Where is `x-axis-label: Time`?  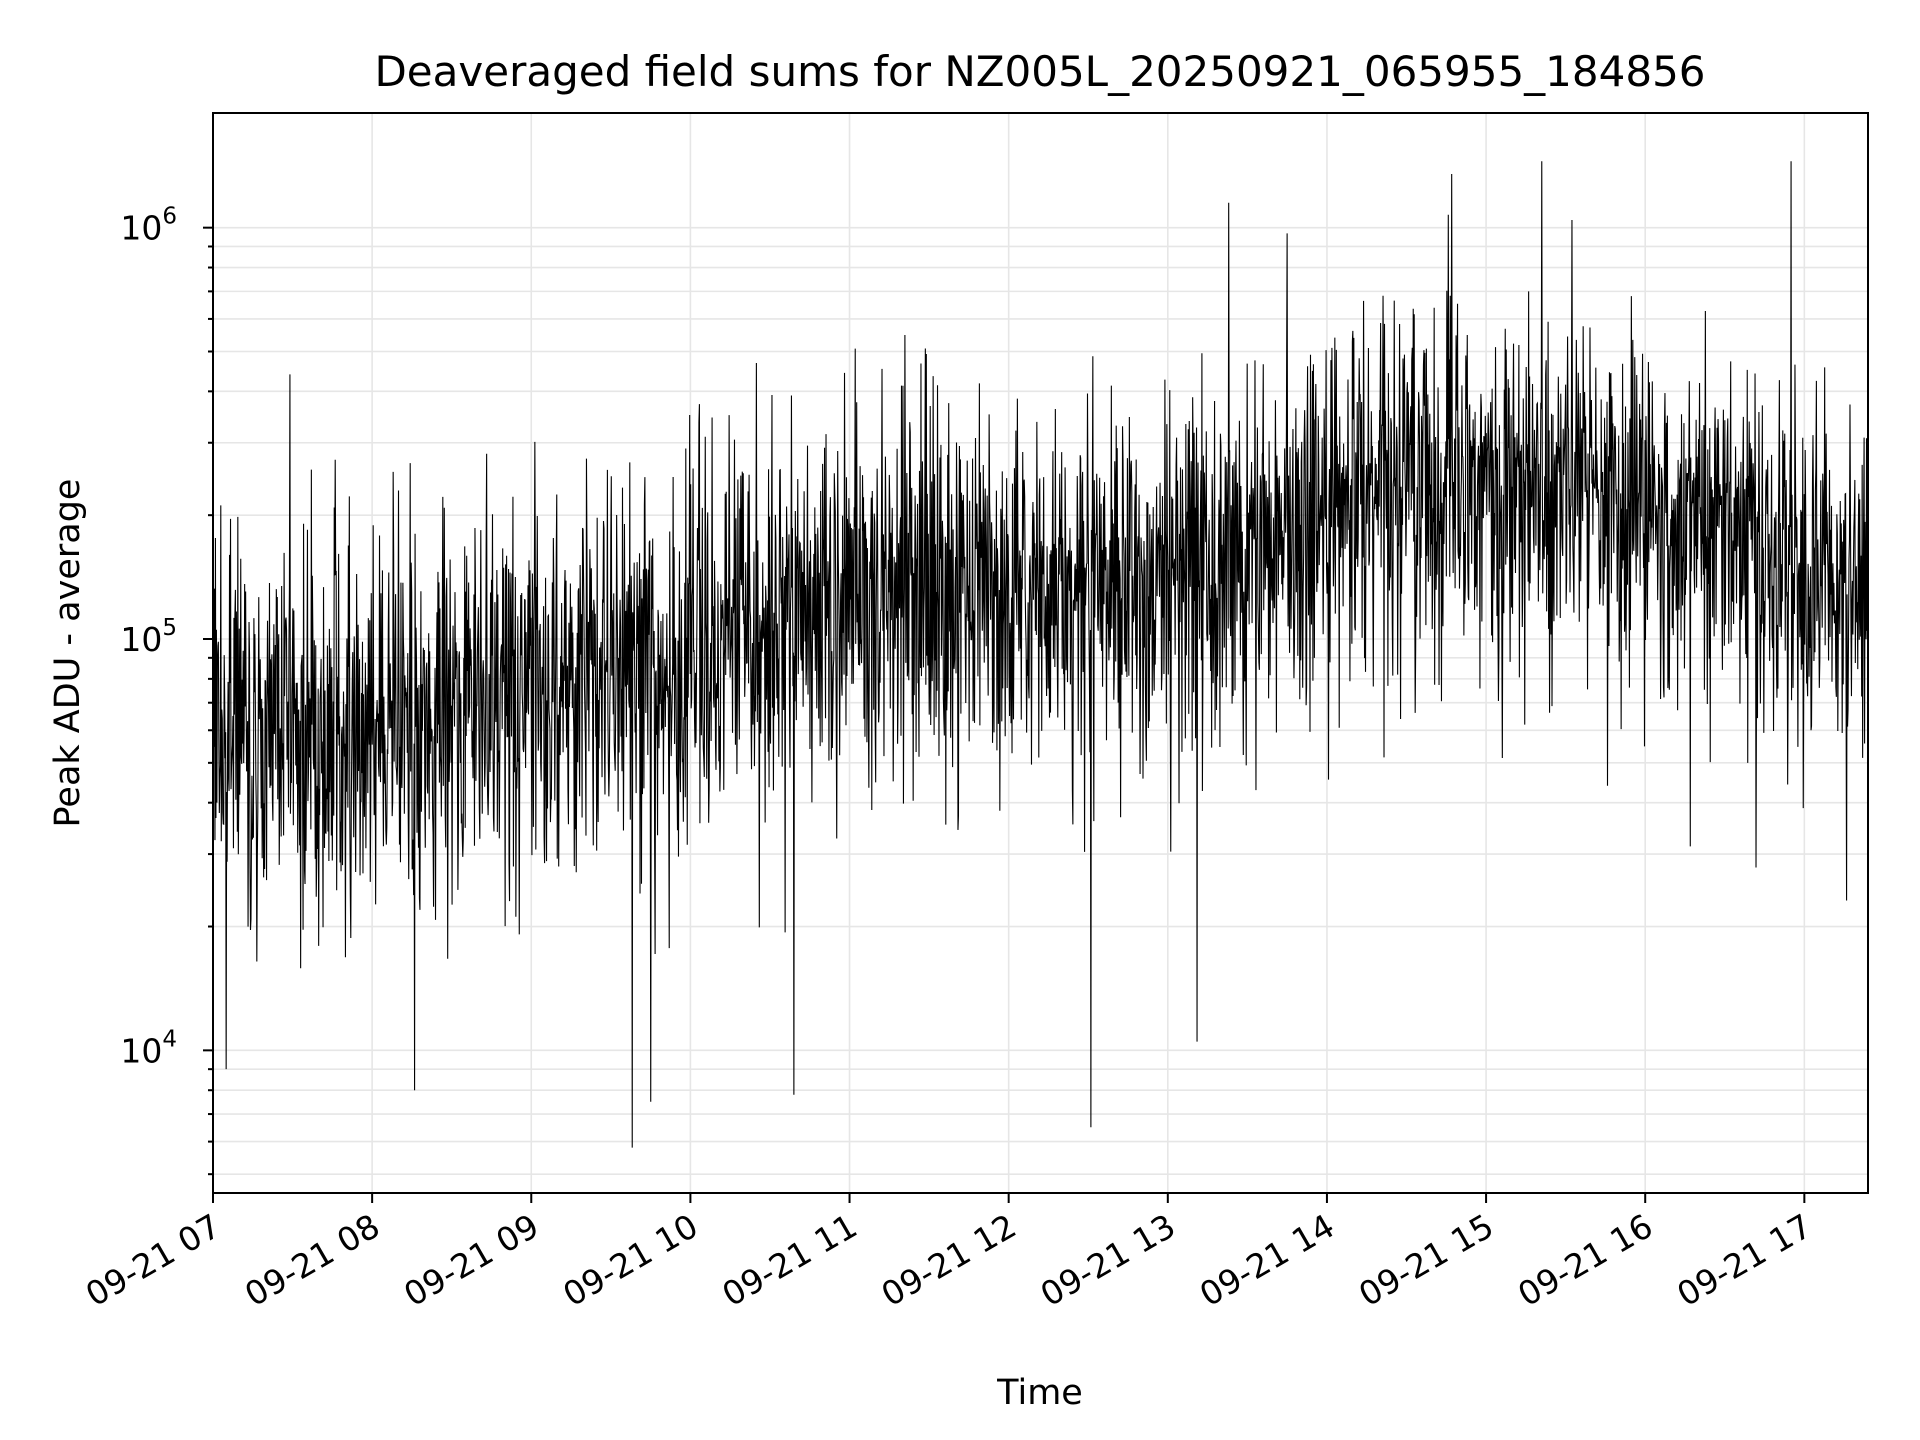
x-axis-label: Time is located at coordinates (1039, 1393).